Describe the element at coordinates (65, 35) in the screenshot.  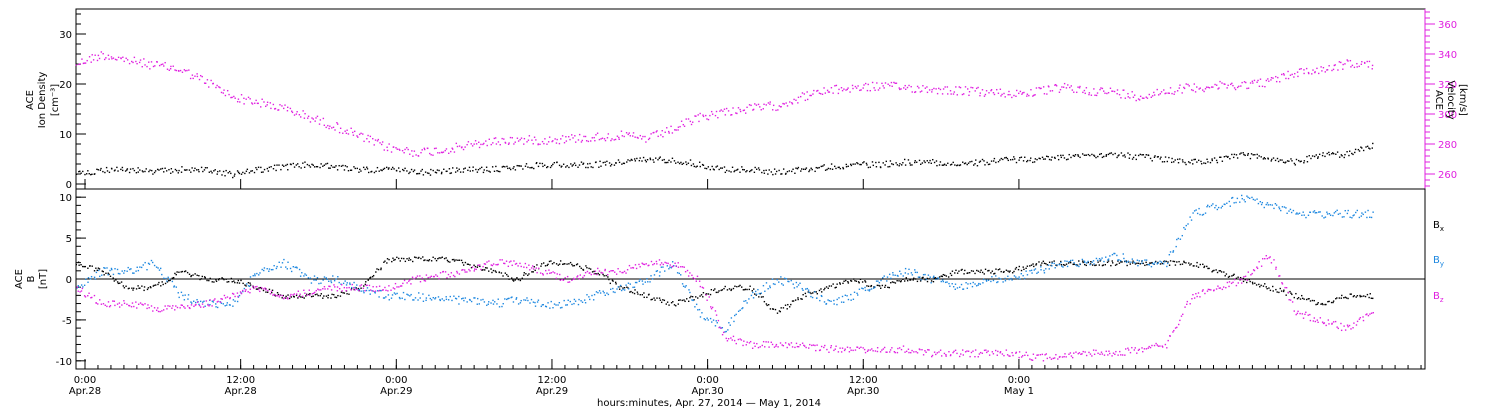
I see `top-left-tick-label: 30` at that location.